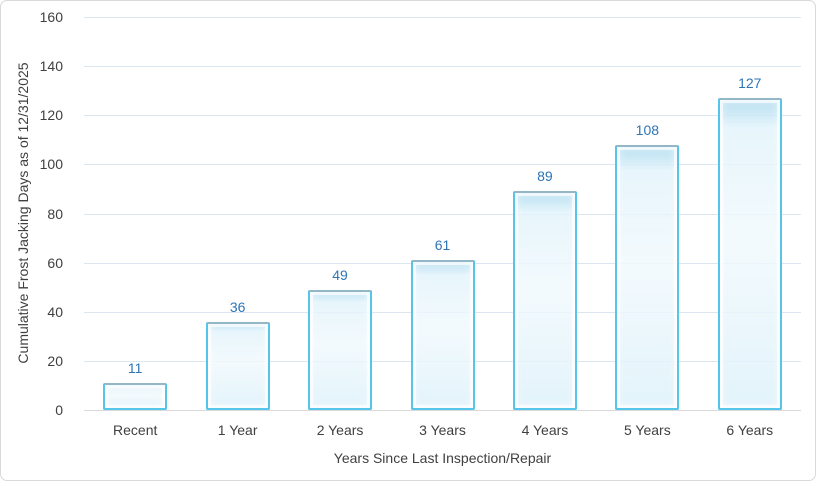 Image resolution: width=816 pixels, height=481 pixels. What do you see at coordinates (135, 430) in the screenshot?
I see `x-category-label: Recent` at bounding box center [135, 430].